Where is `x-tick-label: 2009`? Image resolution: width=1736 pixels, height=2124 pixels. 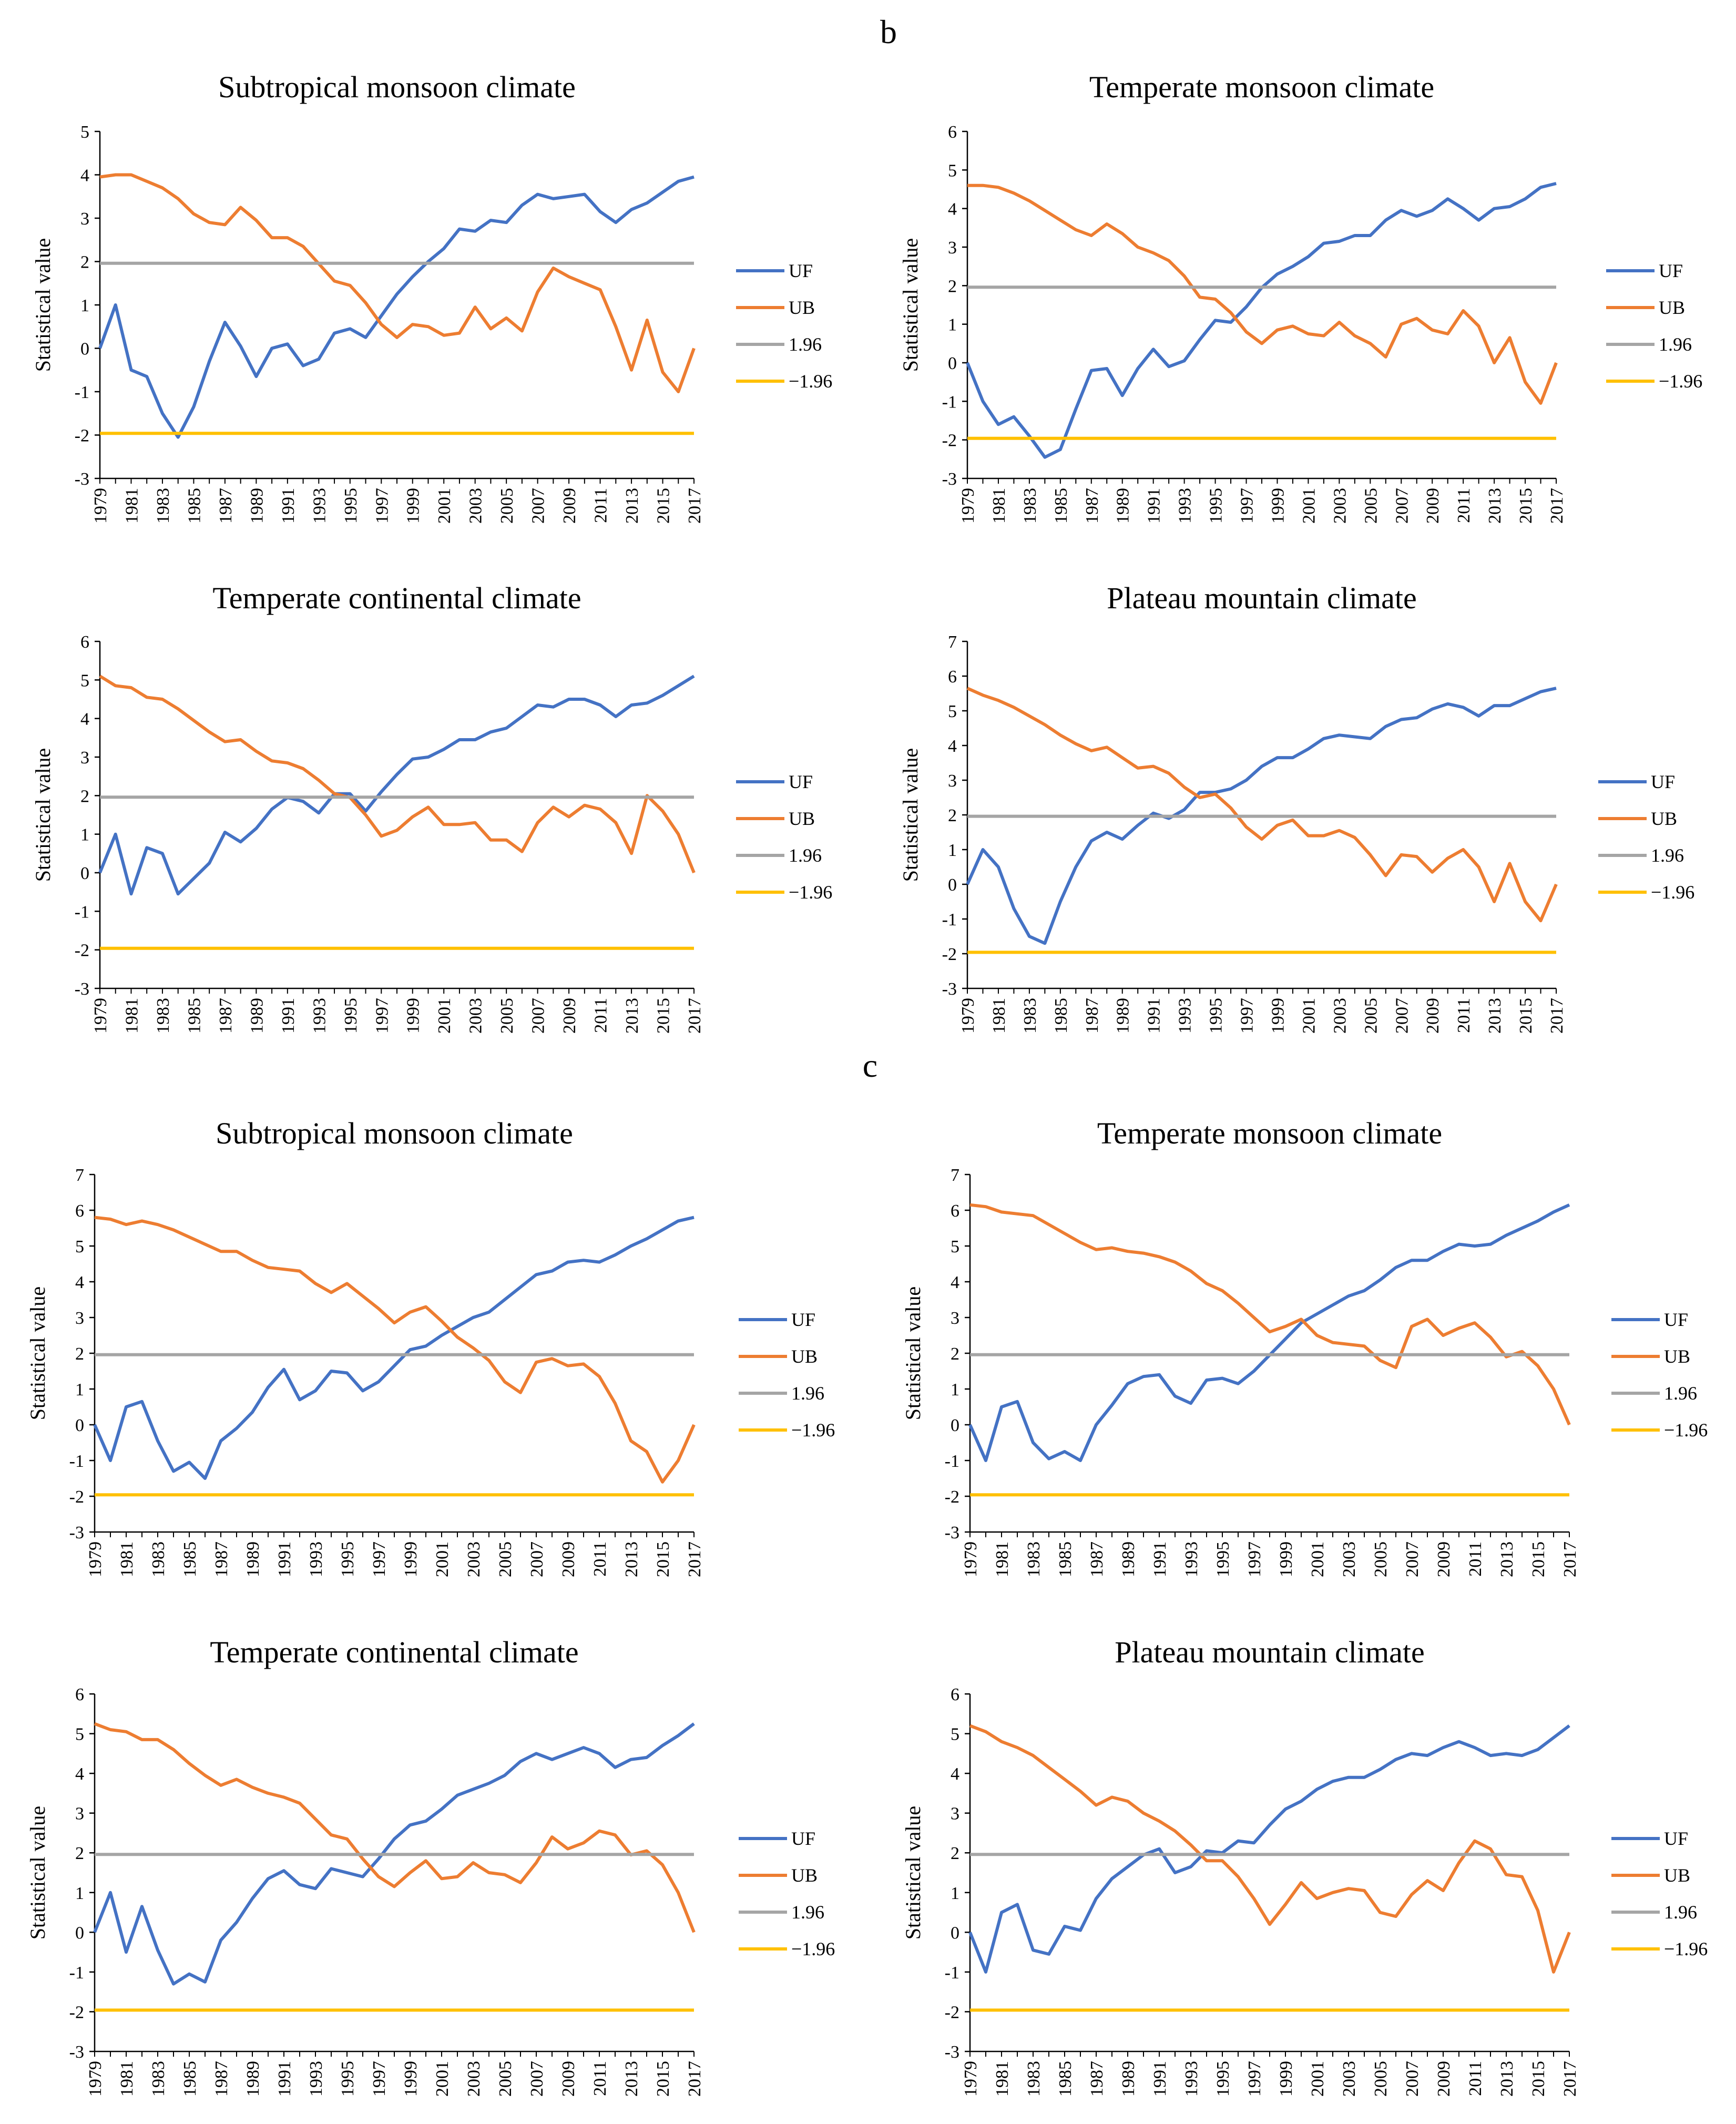 x-tick-label: 2009 is located at coordinates (1433, 1016).